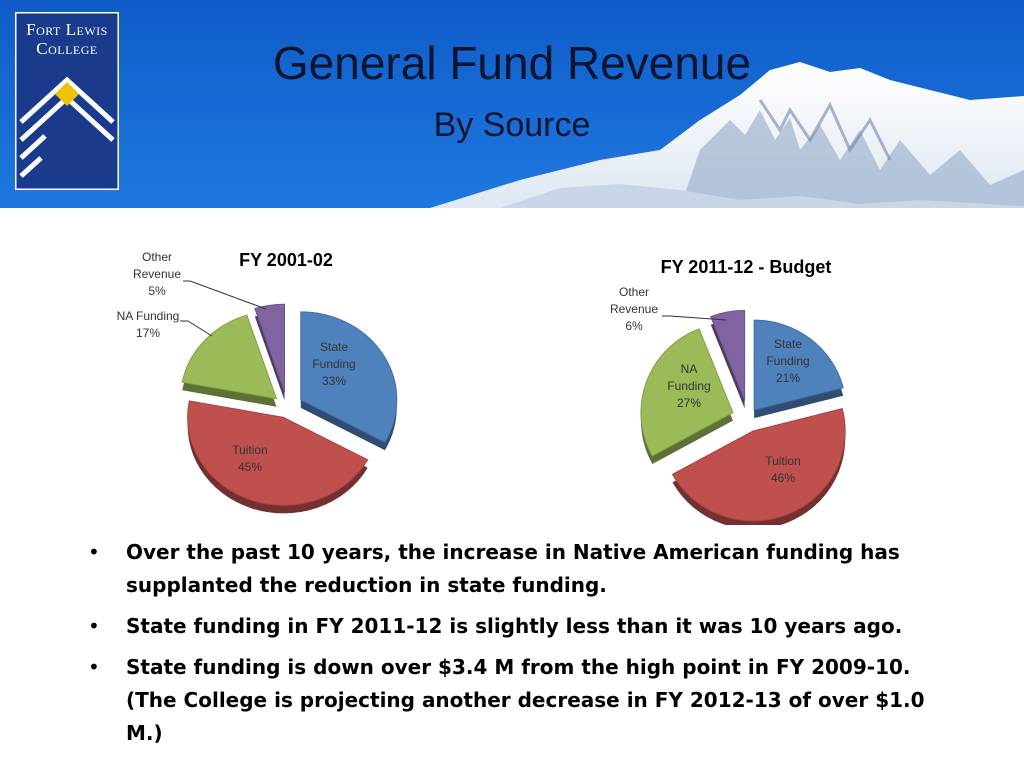 Image resolution: width=1024 pixels, height=768 pixels. I want to click on logo-text: Fort Lewis College, so click(67, 39).